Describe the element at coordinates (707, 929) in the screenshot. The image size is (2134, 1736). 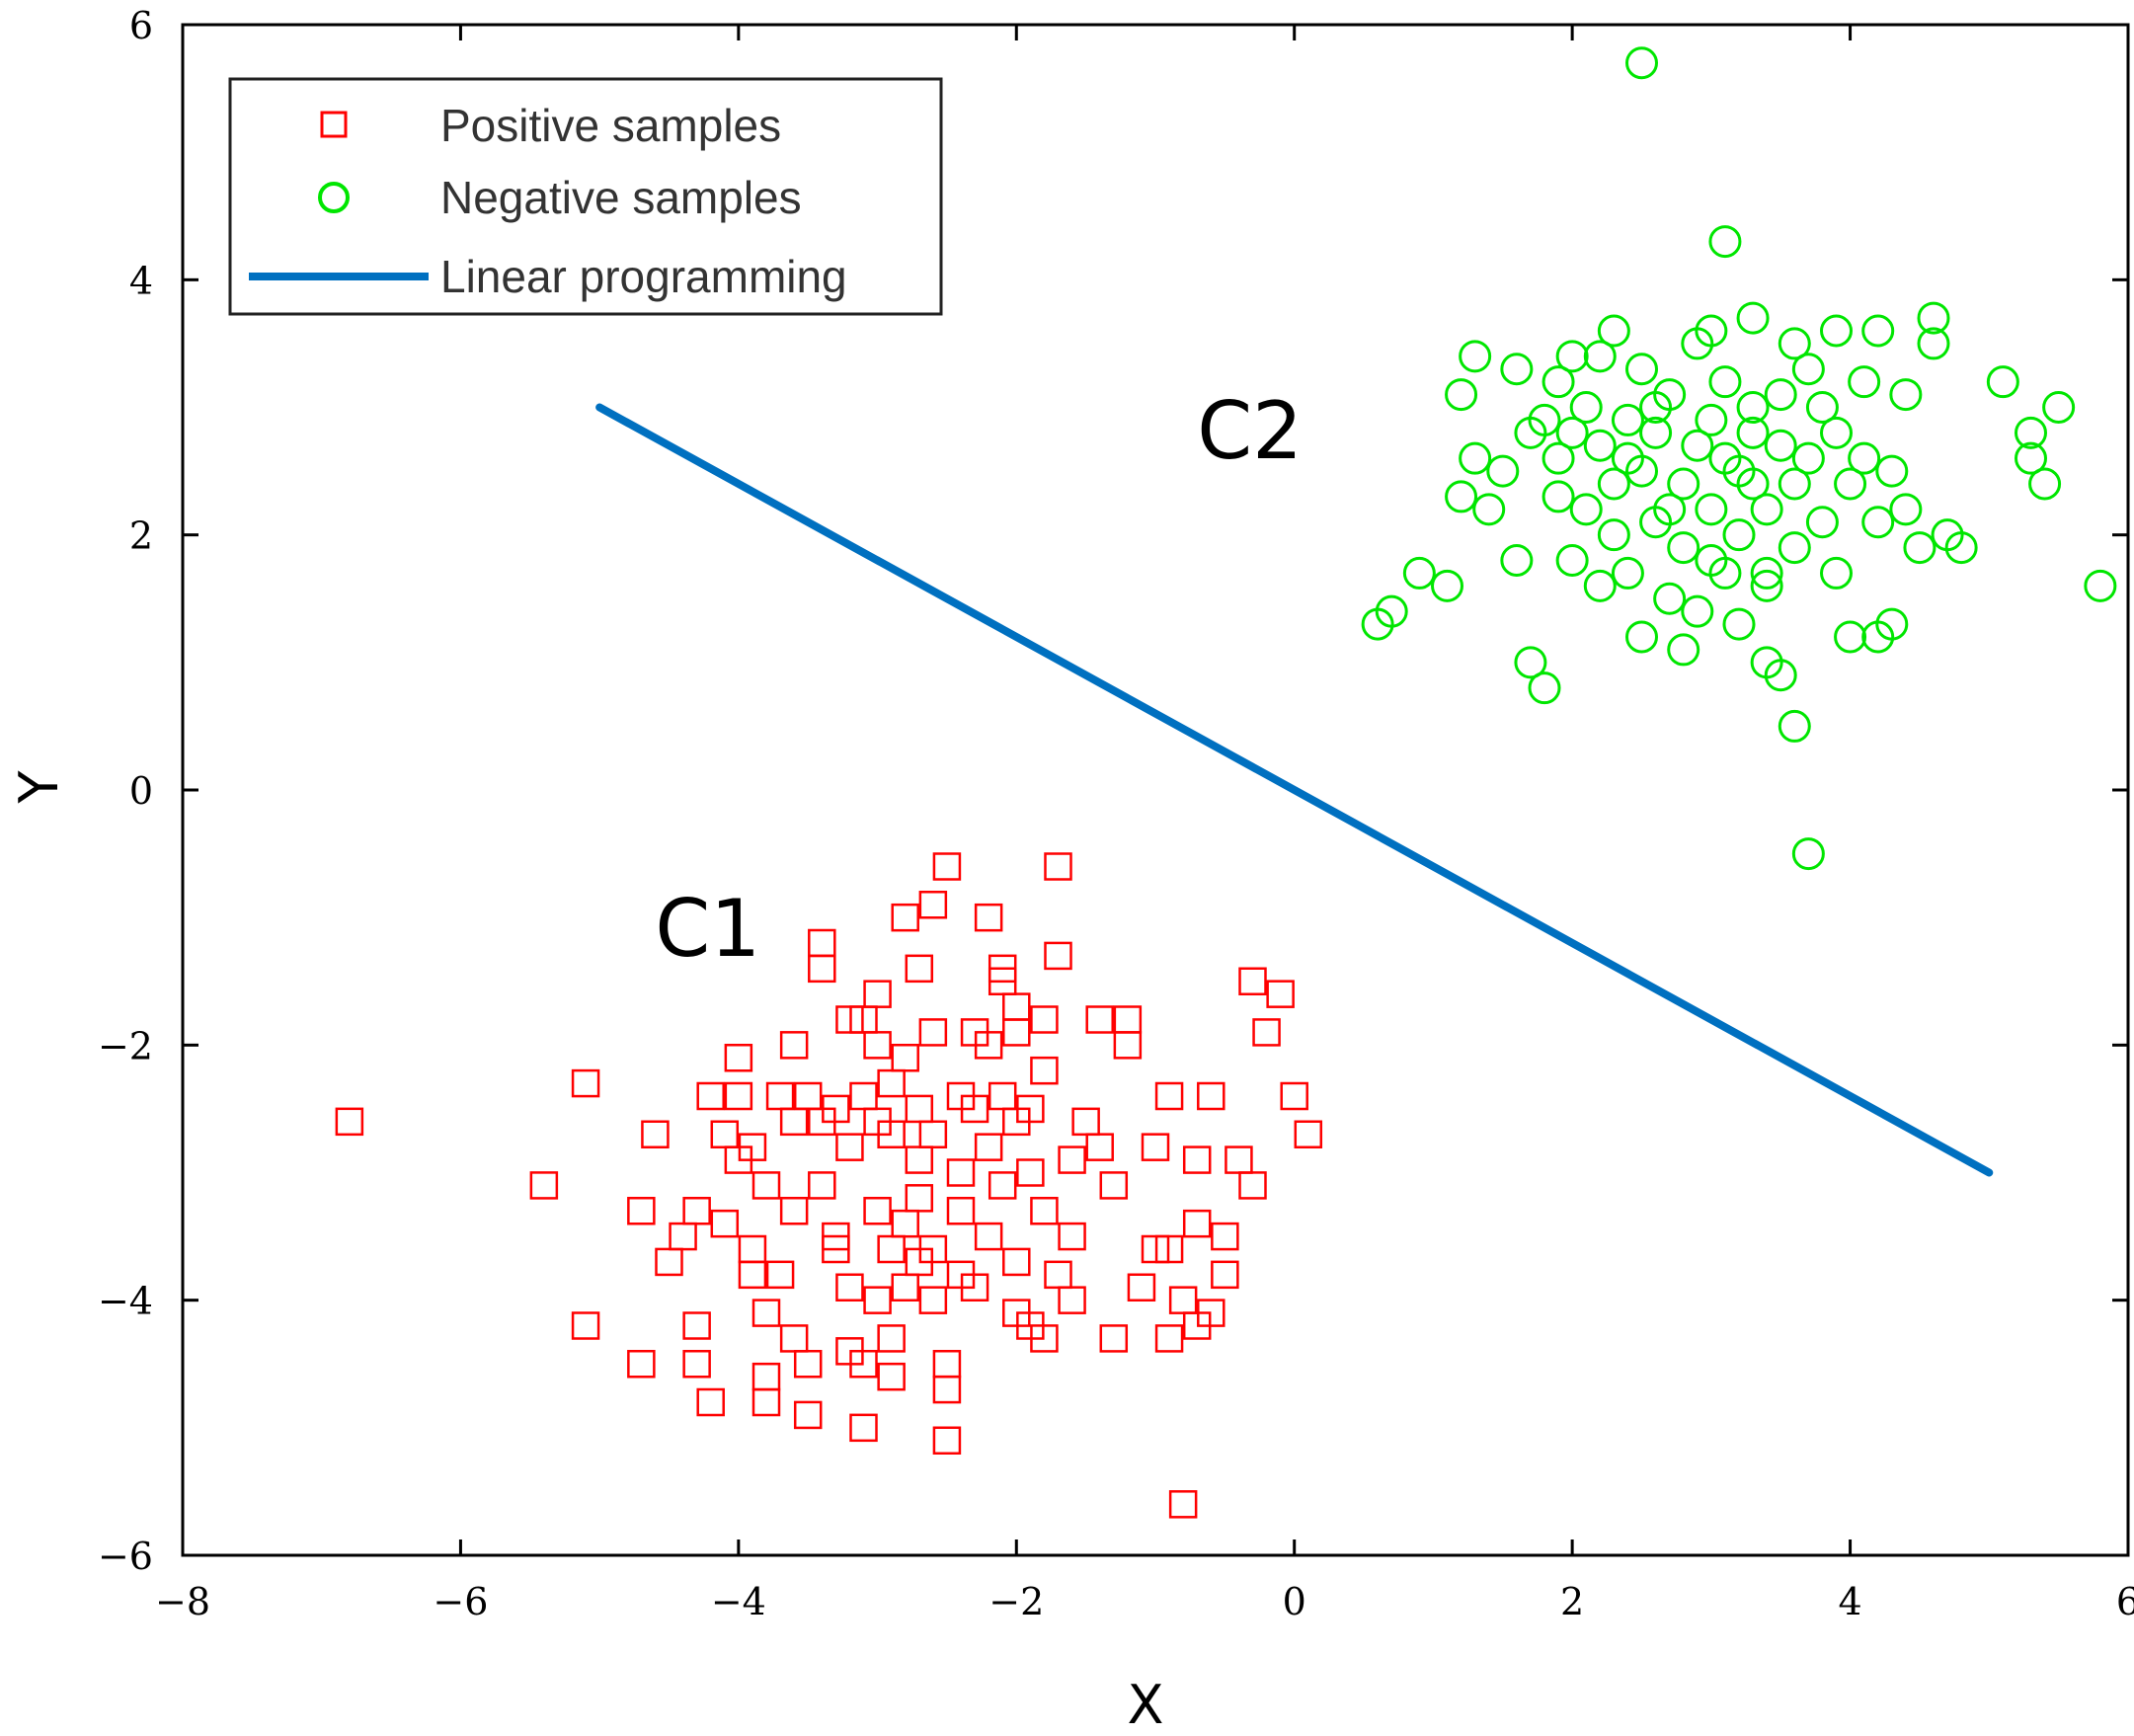
I see `cluster-label-c1: C1` at that location.